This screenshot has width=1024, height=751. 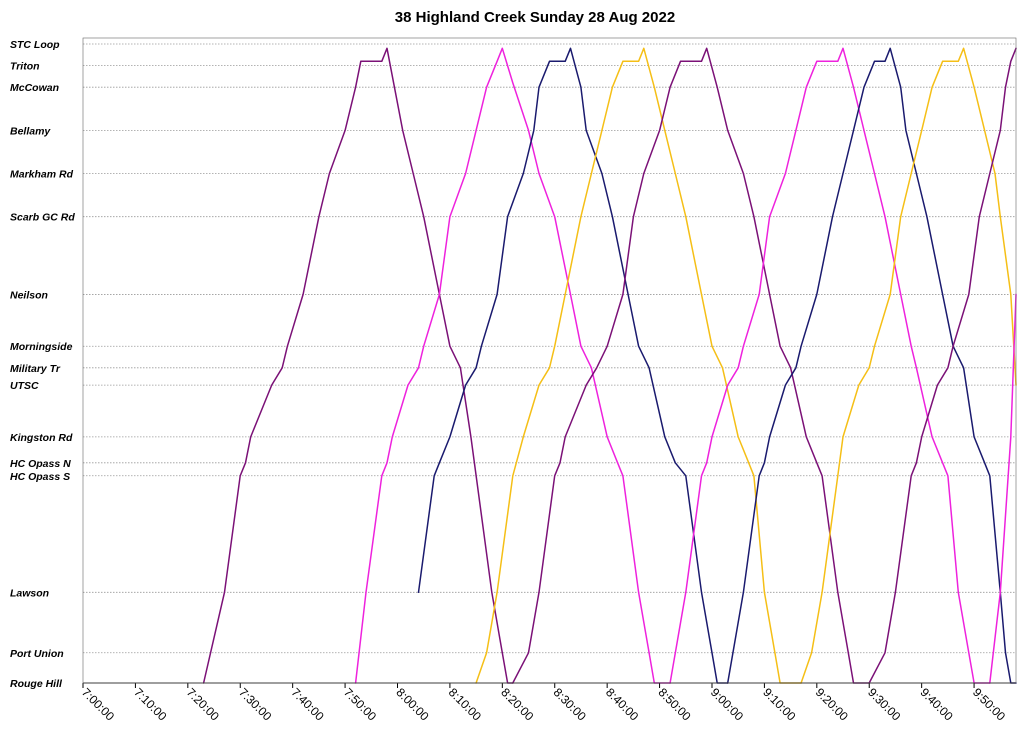 I want to click on x-tick-label: 7:40:00, so click(x=308, y=704).